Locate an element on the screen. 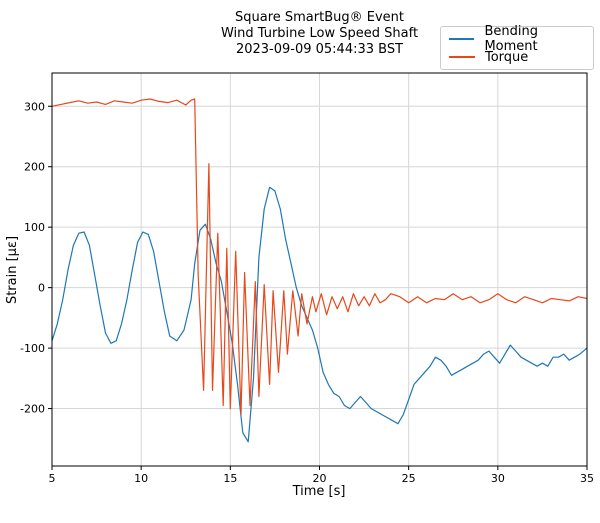  legend-item-bending: Bending Moment is located at coordinates (521, 39).